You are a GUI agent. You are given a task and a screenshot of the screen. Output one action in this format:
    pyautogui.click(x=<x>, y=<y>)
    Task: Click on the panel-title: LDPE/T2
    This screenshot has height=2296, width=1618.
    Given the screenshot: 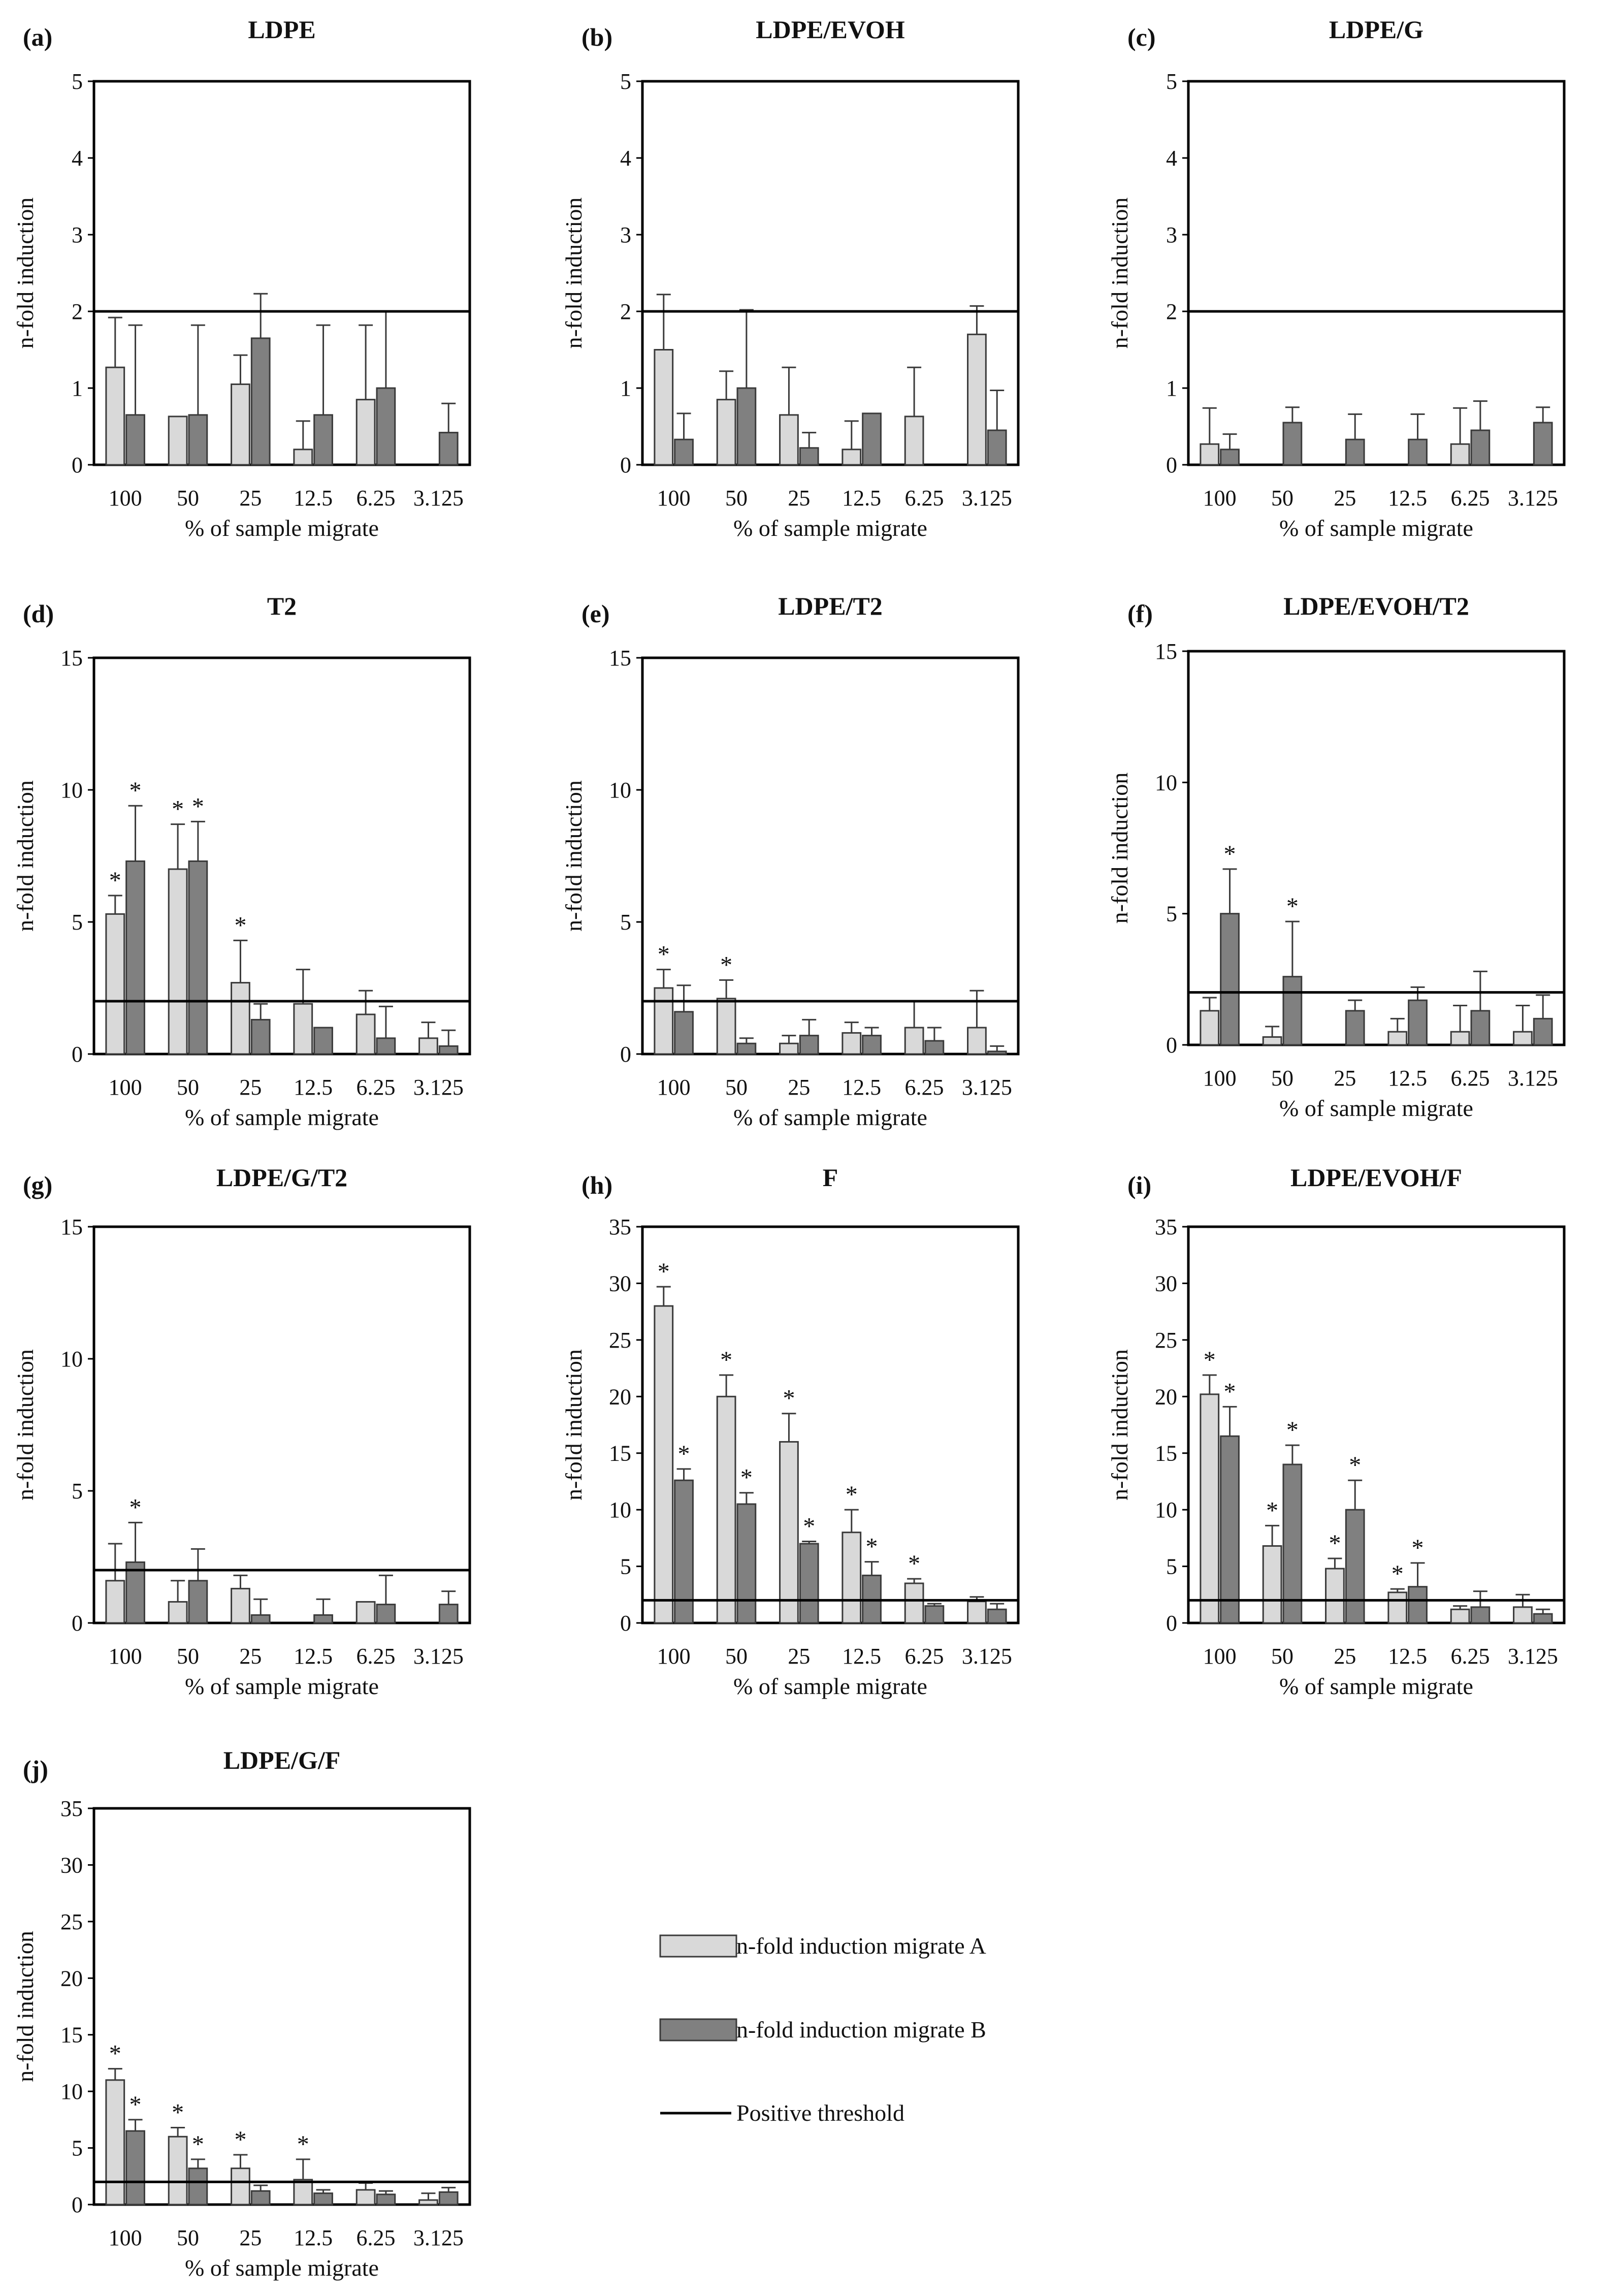 What is the action you would take?
    pyautogui.click(x=830, y=606)
    